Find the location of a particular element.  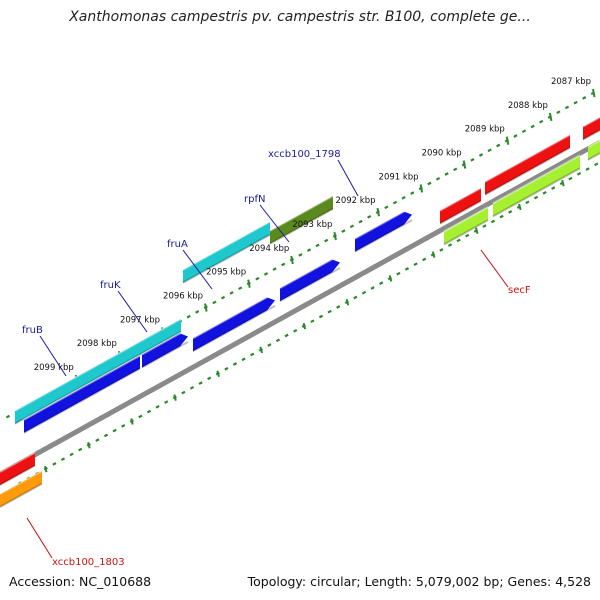

gene-fruA is located at coordinates (226, 252).